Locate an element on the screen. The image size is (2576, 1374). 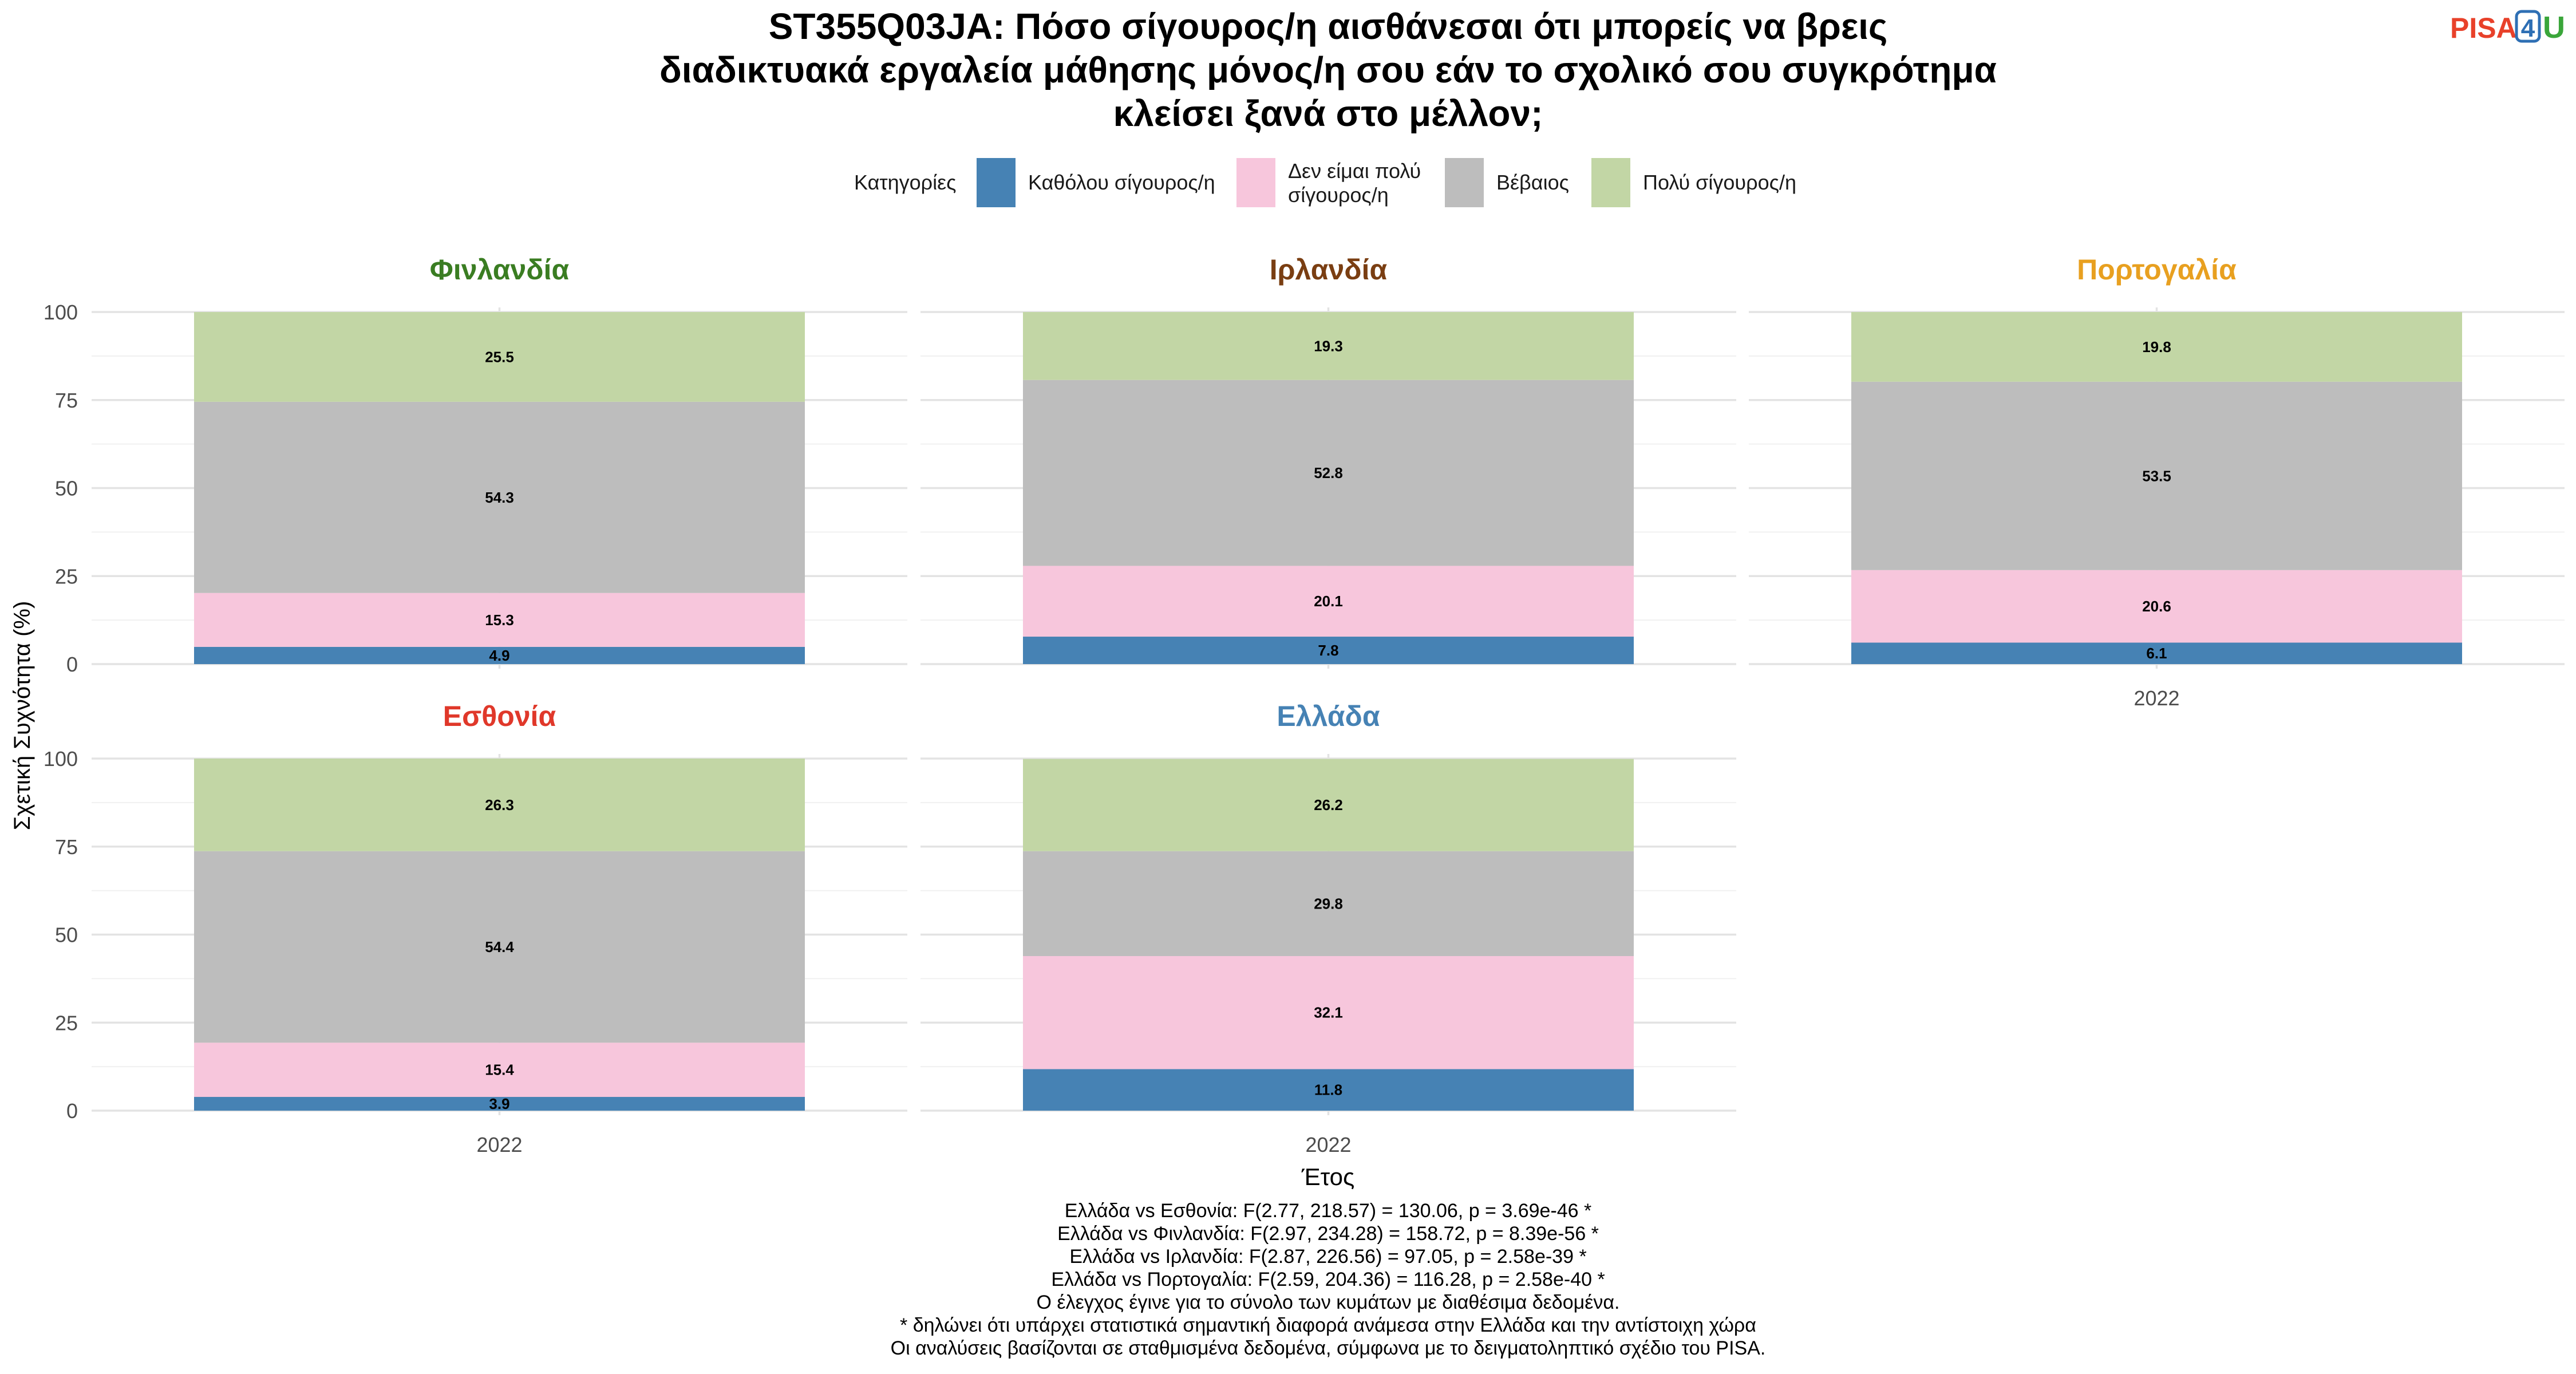
facet-title: Ιρλανδία is located at coordinates (1329, 270).